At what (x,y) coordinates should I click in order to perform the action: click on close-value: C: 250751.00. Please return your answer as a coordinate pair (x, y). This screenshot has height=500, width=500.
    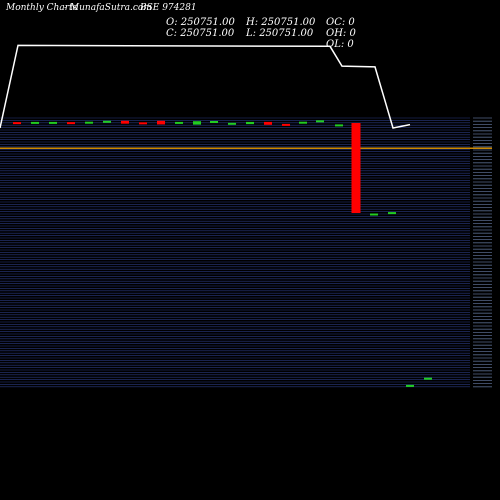
    Looking at the image, I should click on (200, 33).